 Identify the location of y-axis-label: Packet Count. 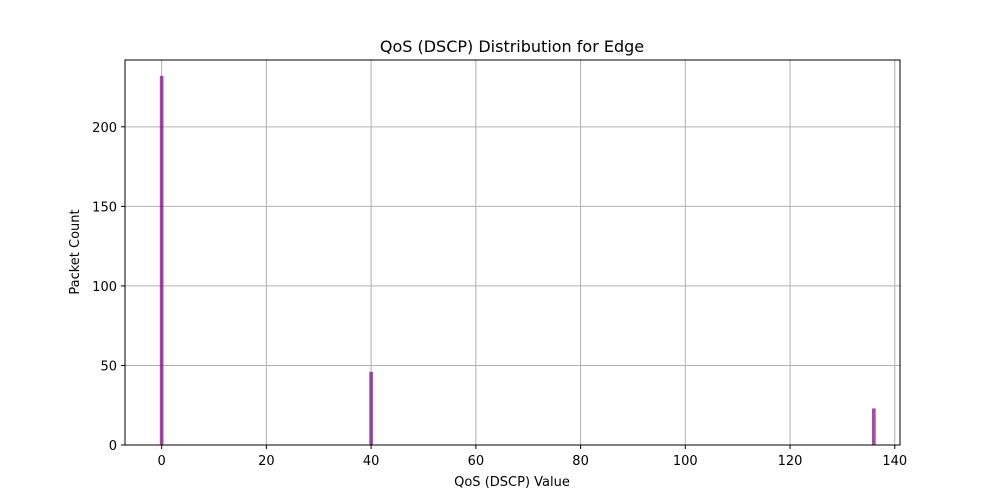
(75, 251).